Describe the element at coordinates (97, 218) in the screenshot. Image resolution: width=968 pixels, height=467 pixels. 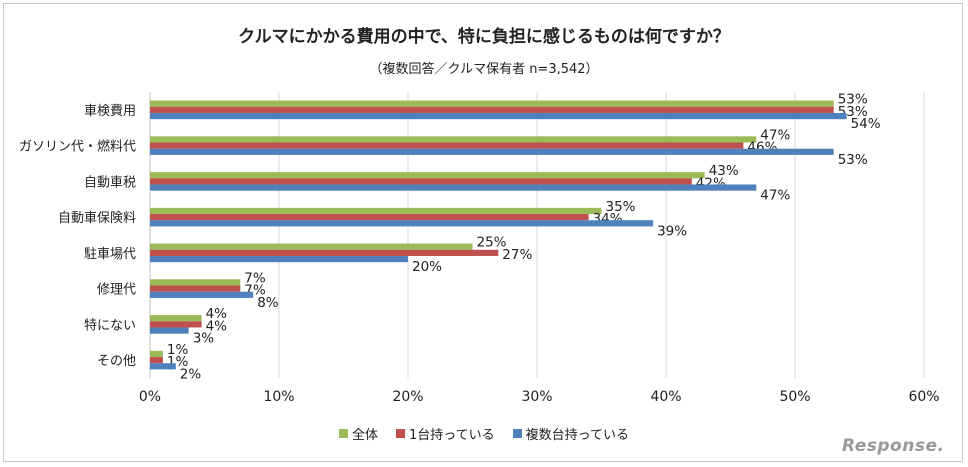
I see `category-label: 自動車保険料` at that location.